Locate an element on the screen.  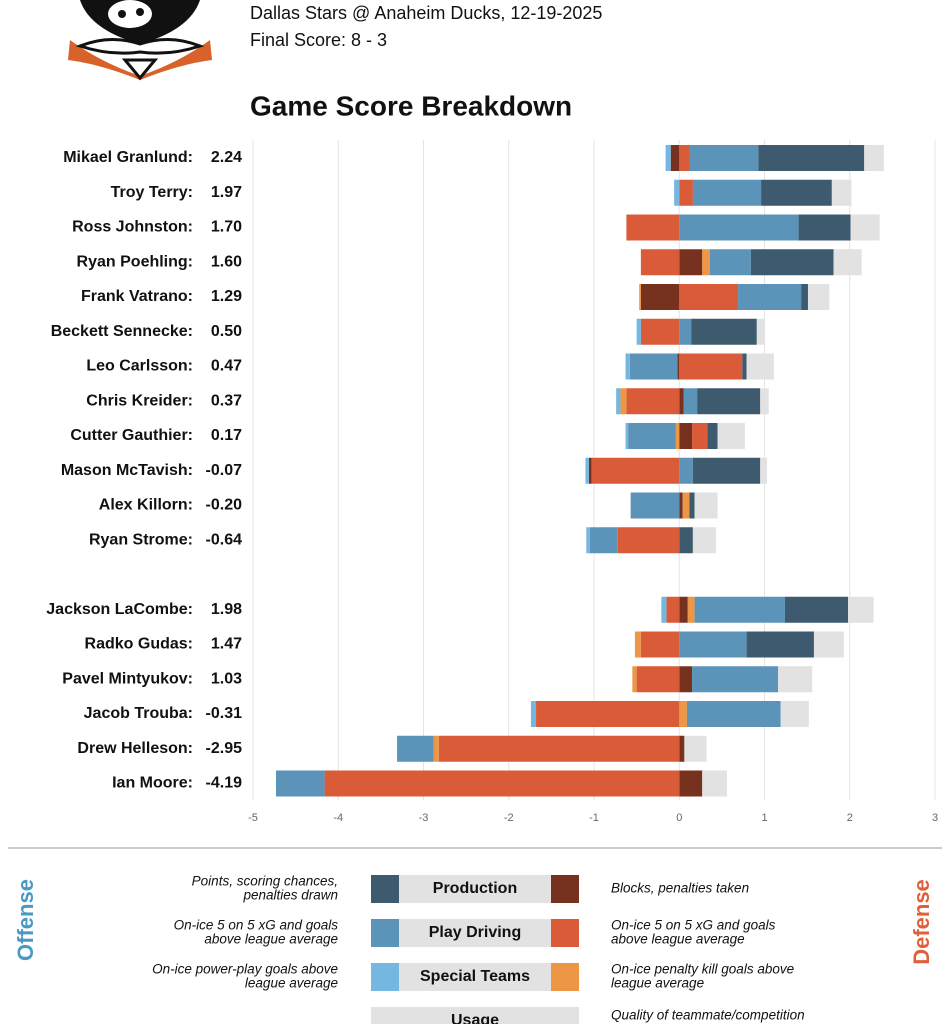
x-tick-label: -1 is located at coordinates (594, 818).